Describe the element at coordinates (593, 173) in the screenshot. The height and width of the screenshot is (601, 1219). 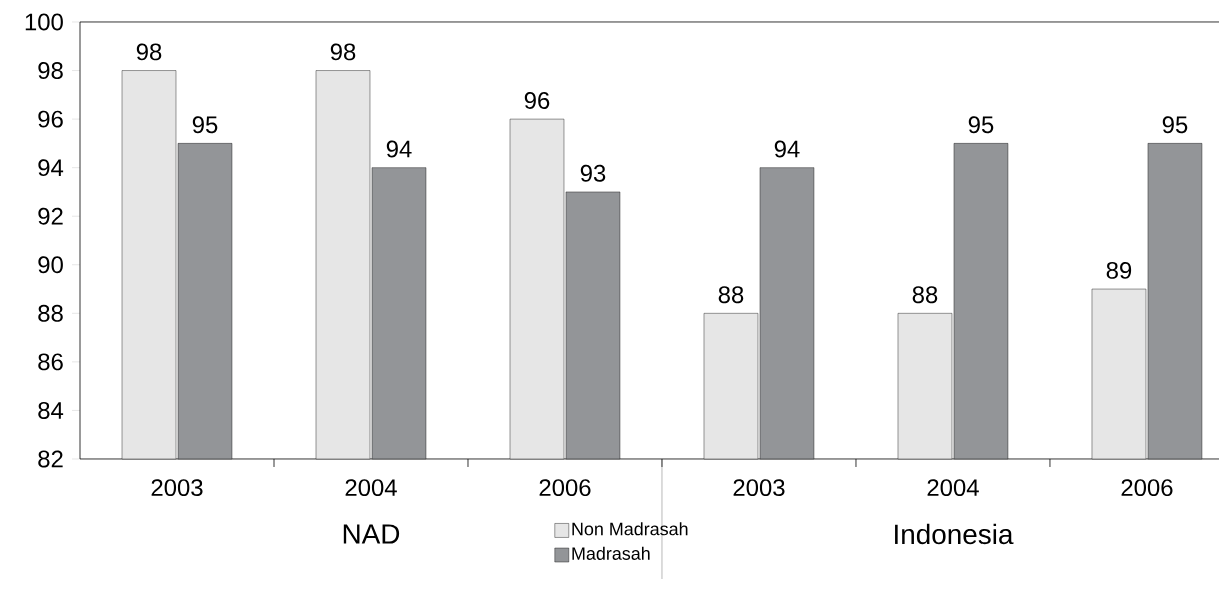
I see `data-label: 93` at that location.